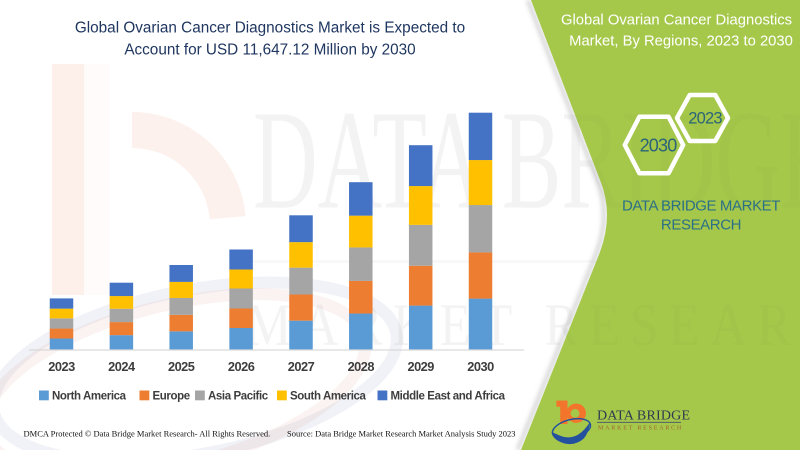 This screenshot has width=800, height=450. I want to click on svg-text: 2028, so click(361, 366).